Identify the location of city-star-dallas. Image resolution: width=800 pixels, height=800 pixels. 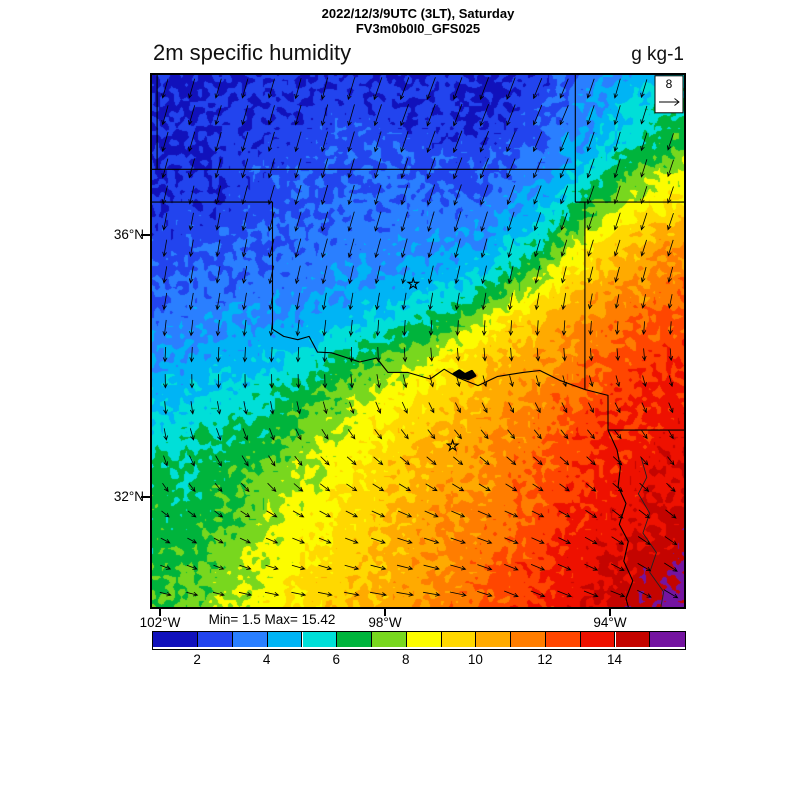
(452, 445).